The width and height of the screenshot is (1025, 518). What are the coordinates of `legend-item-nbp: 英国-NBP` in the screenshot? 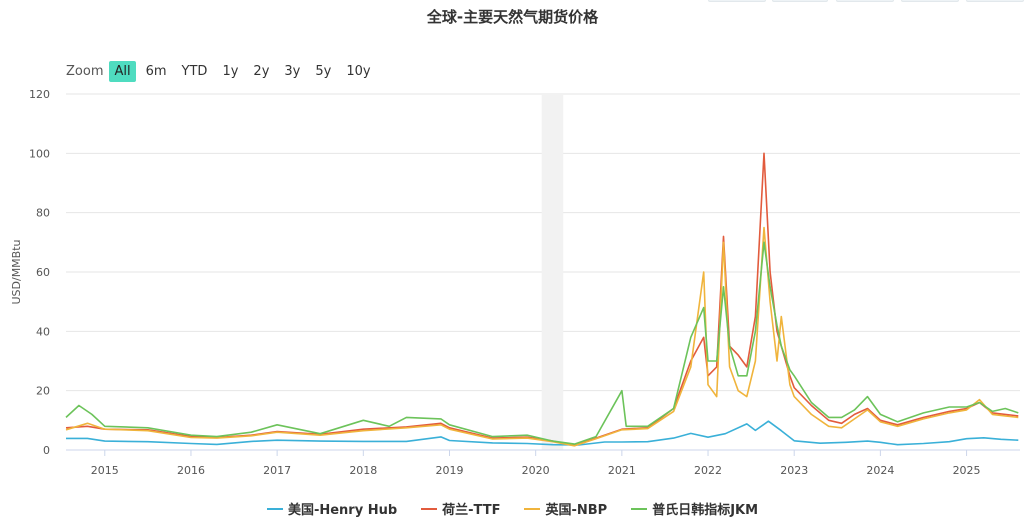 It's located at (565, 508).